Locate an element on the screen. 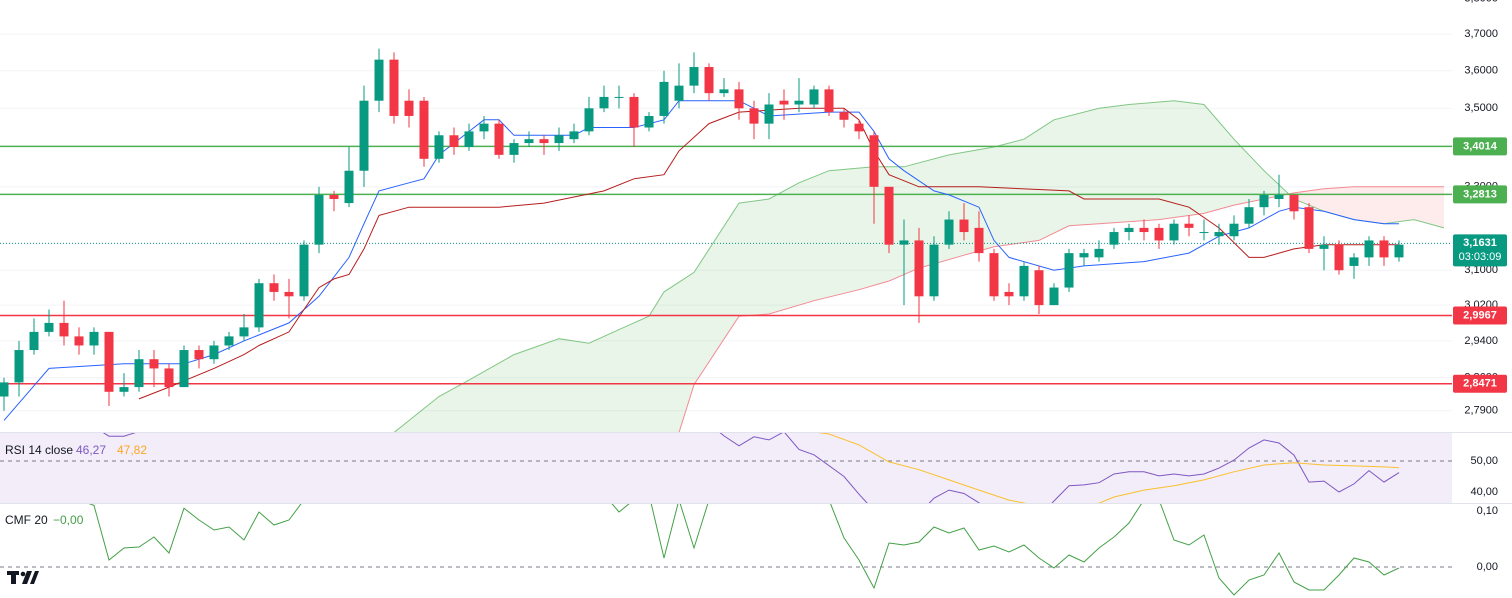  y-tick-label: 50,00 is located at coordinates (1484, 461).